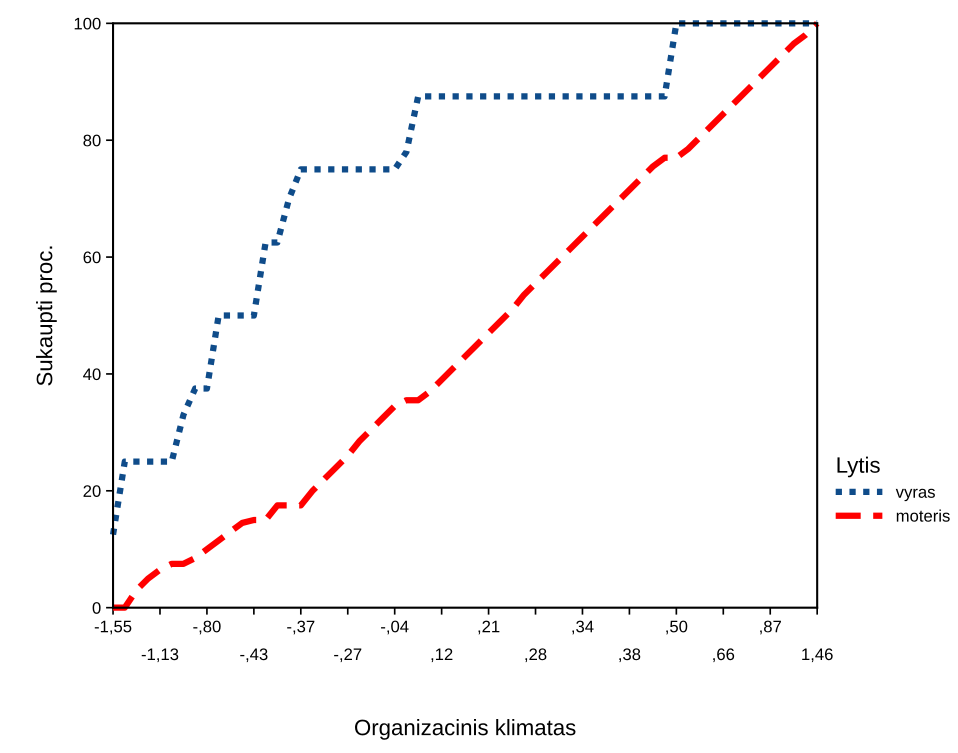 This screenshot has height=753, width=958. What do you see at coordinates (583, 627) in the screenshot?
I see `x-tick-label: ,34` at bounding box center [583, 627].